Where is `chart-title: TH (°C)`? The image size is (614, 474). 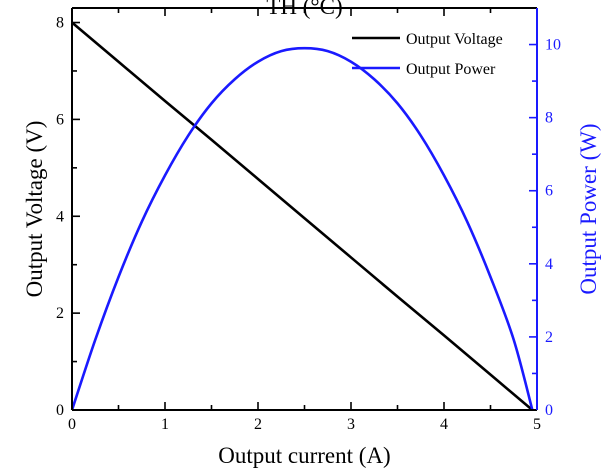
chart-title: TH (°C) is located at coordinates (304, 9).